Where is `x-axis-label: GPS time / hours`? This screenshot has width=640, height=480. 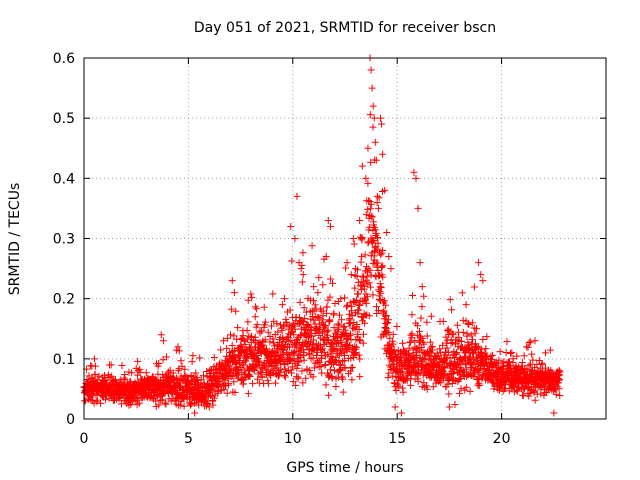
x-axis-label: GPS time / hours is located at coordinates (344, 468).